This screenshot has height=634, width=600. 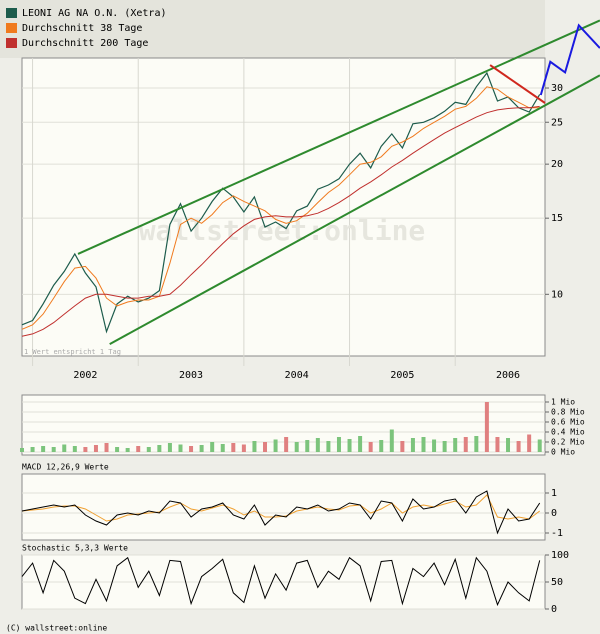 I want to click on y-tick-label: 25, so click(x=557, y=122).